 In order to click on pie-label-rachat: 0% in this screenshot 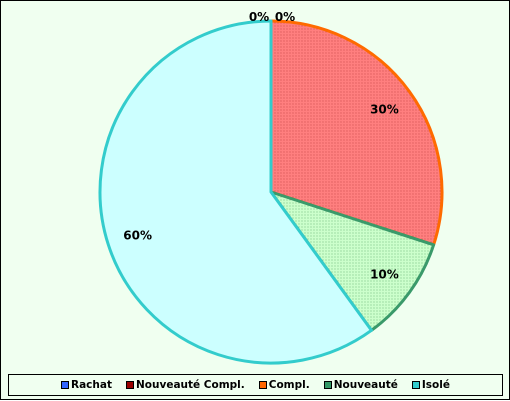, I will do `click(259, 17)`.